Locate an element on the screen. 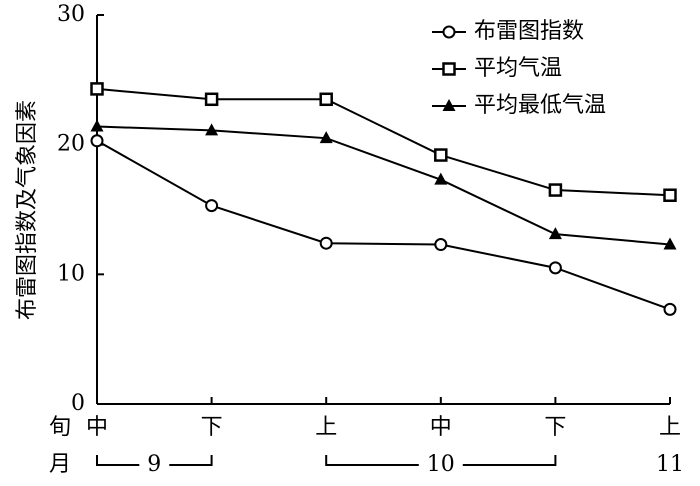 This screenshot has height=486, width=700. y-axis-label: 布雷图指数及气象因素 is located at coordinates (27, 210).